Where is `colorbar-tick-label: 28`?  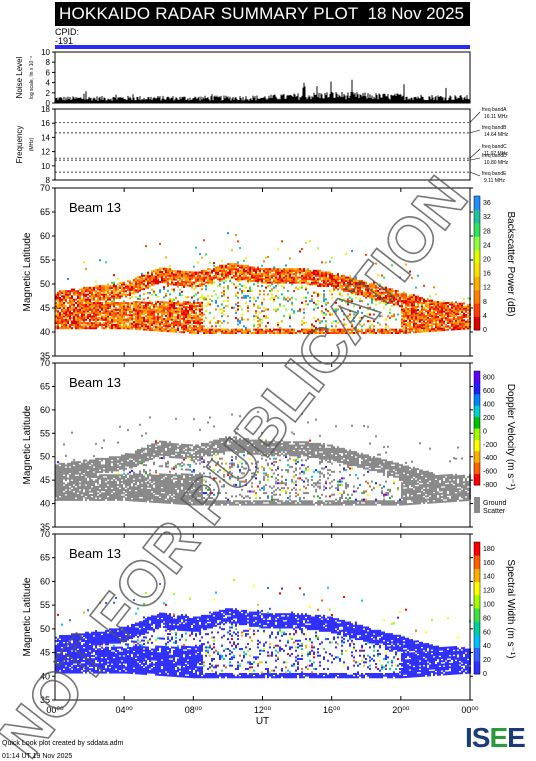
colorbar-tick-label: 28 is located at coordinates (487, 231).